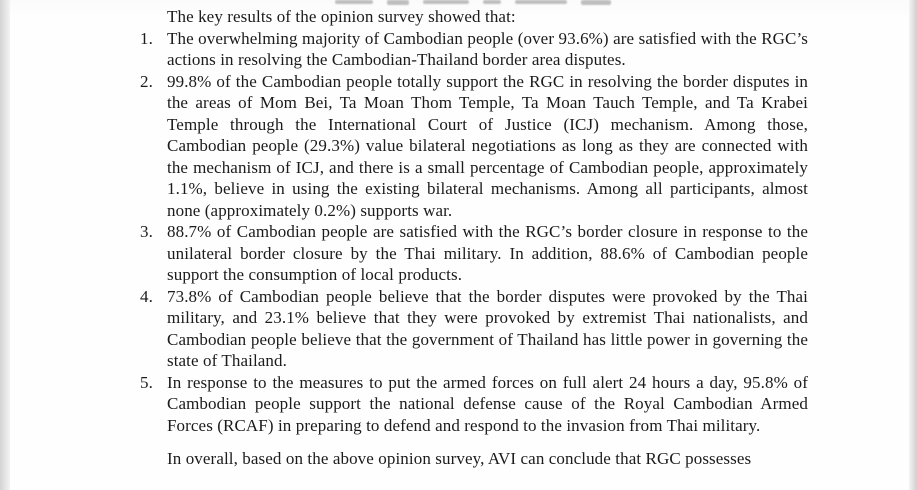 The image size is (917, 490). I want to click on list-item-number: 2., so click(146, 81).